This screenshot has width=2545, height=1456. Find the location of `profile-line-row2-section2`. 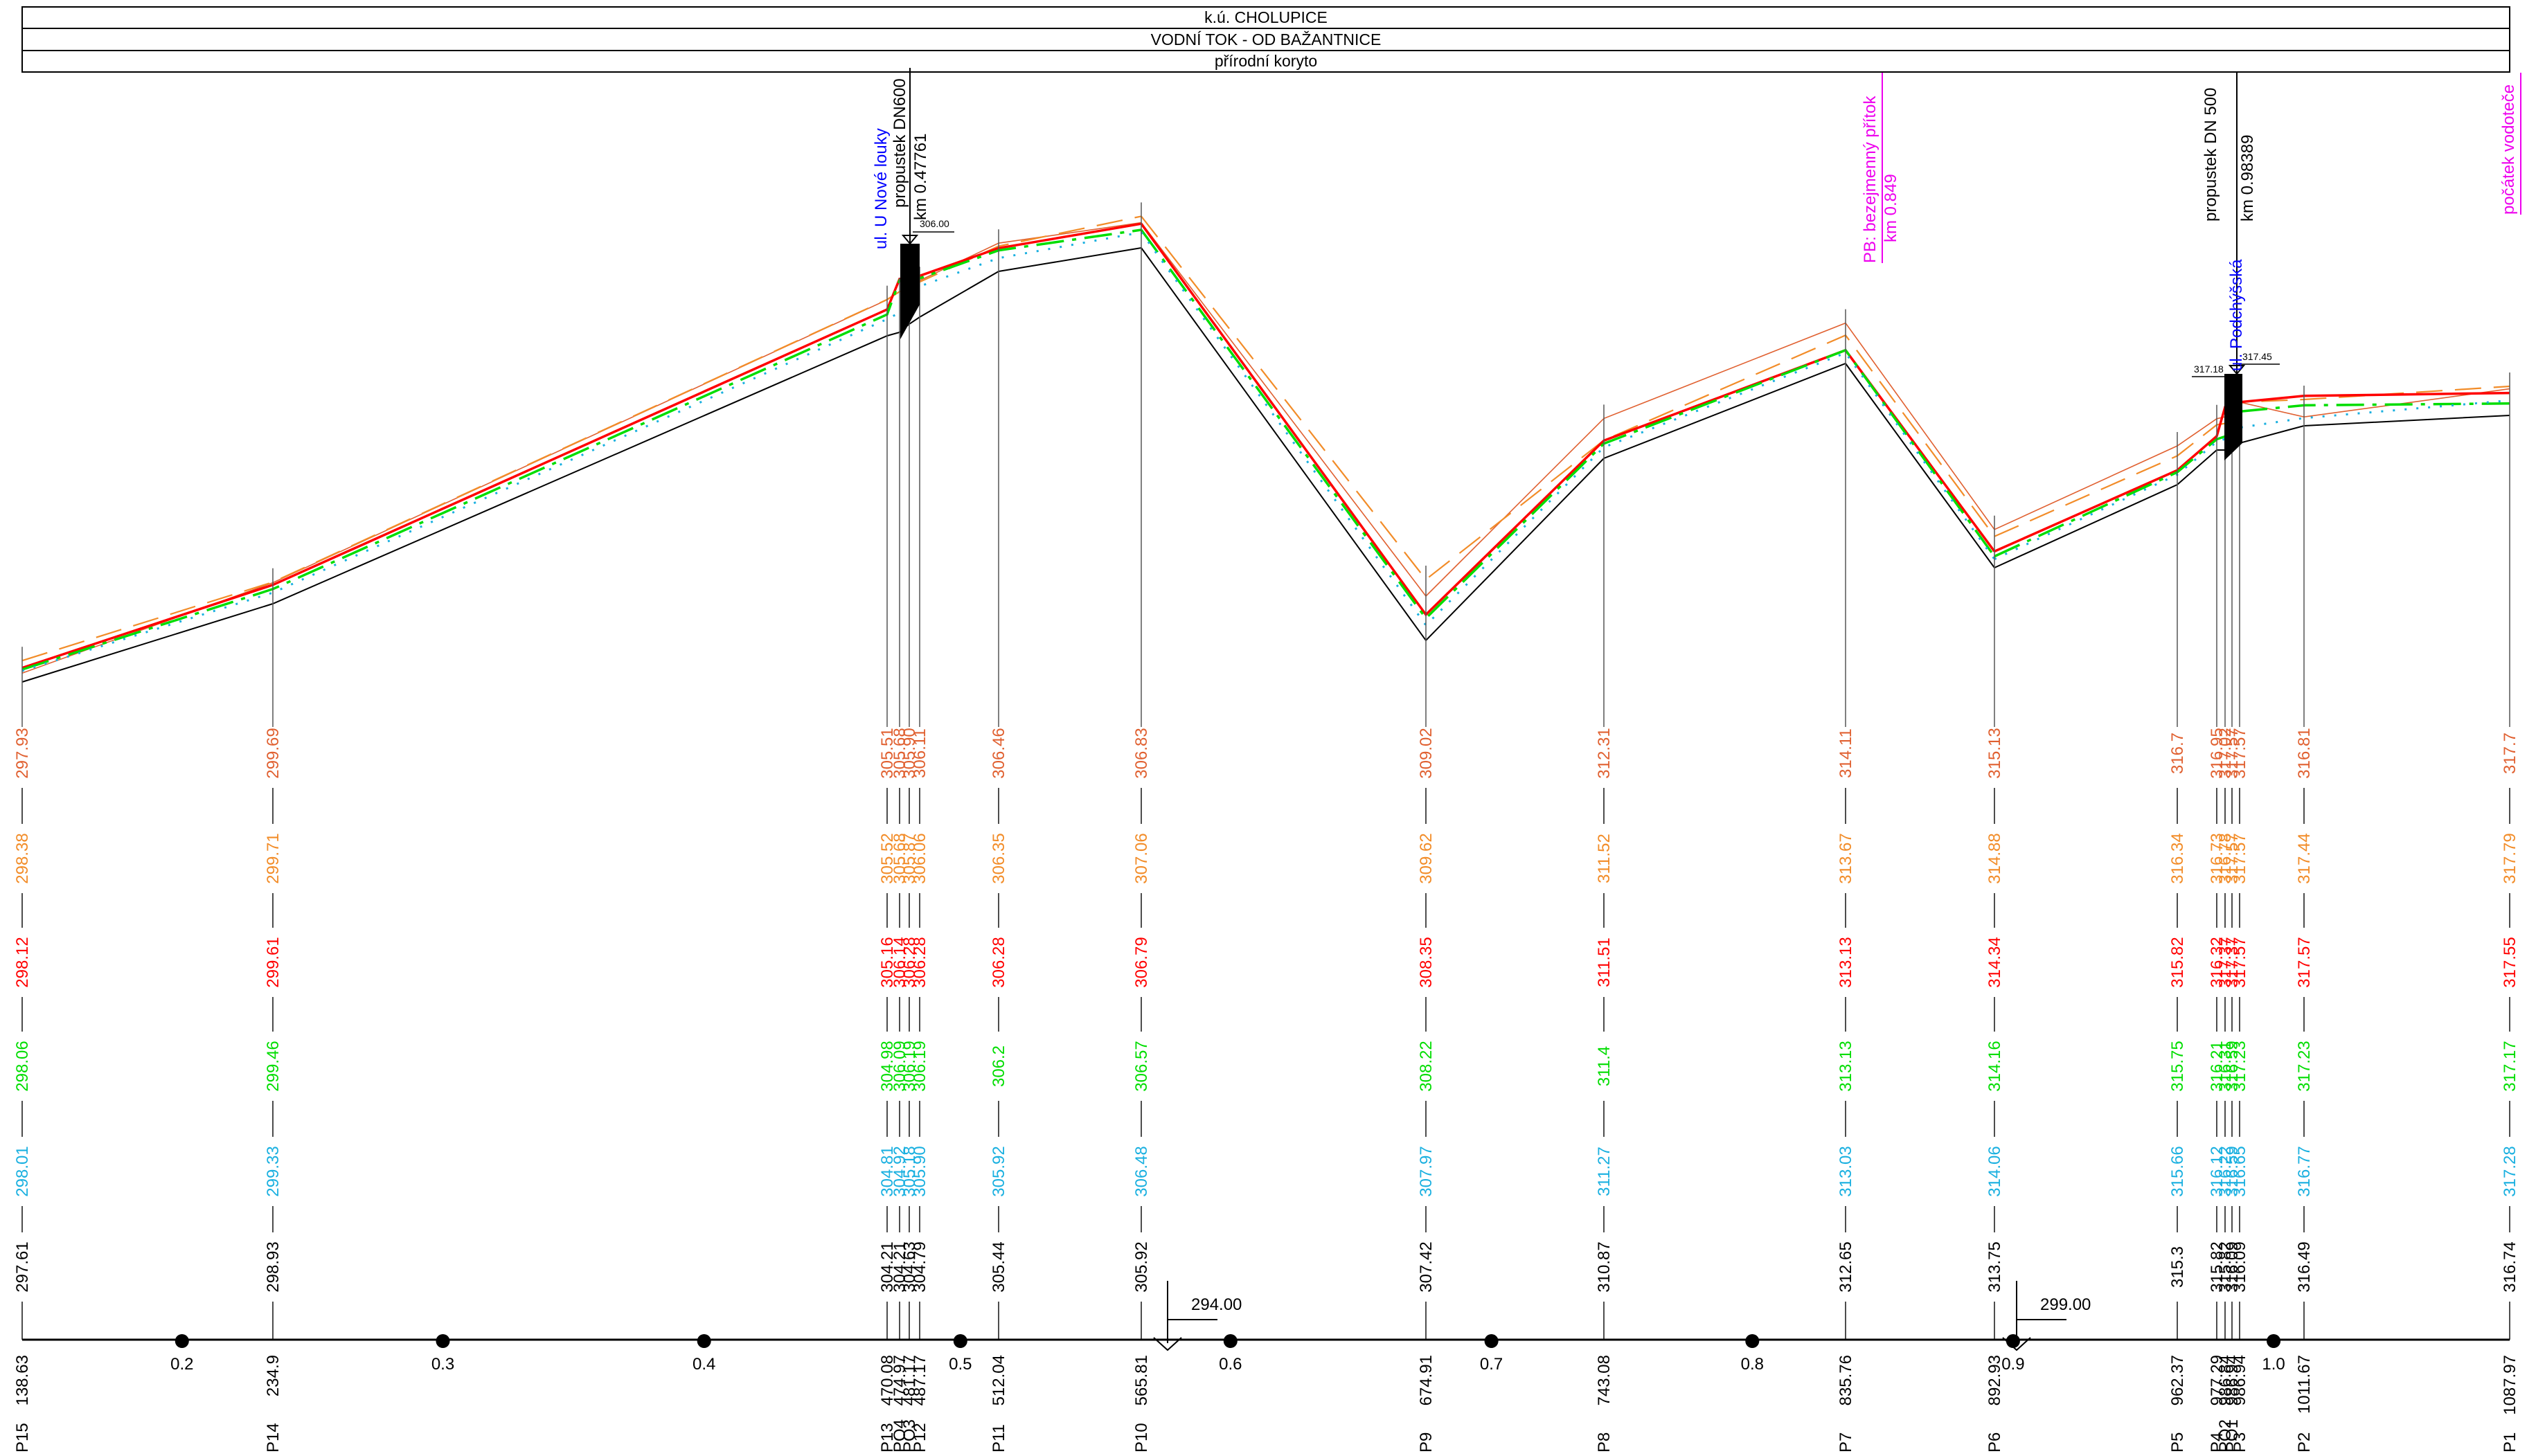

profile-line-row2-section2 is located at coordinates (2252, 471).